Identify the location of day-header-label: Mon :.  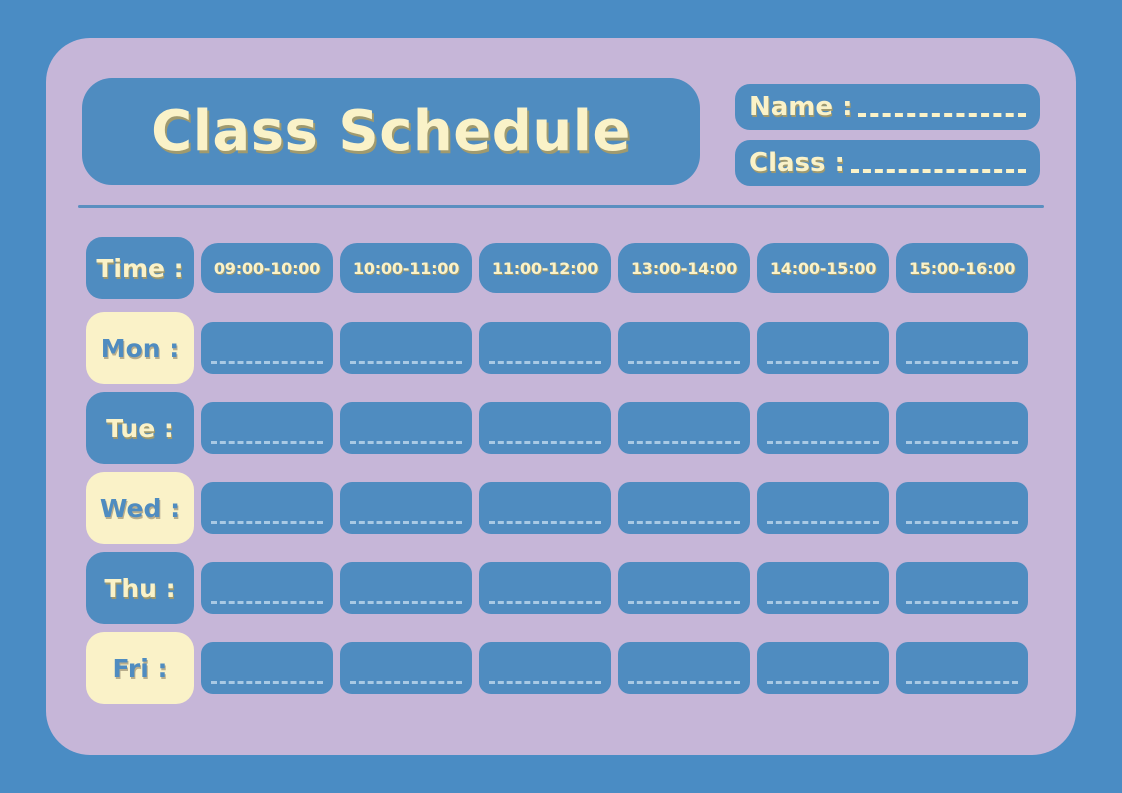
(140, 348).